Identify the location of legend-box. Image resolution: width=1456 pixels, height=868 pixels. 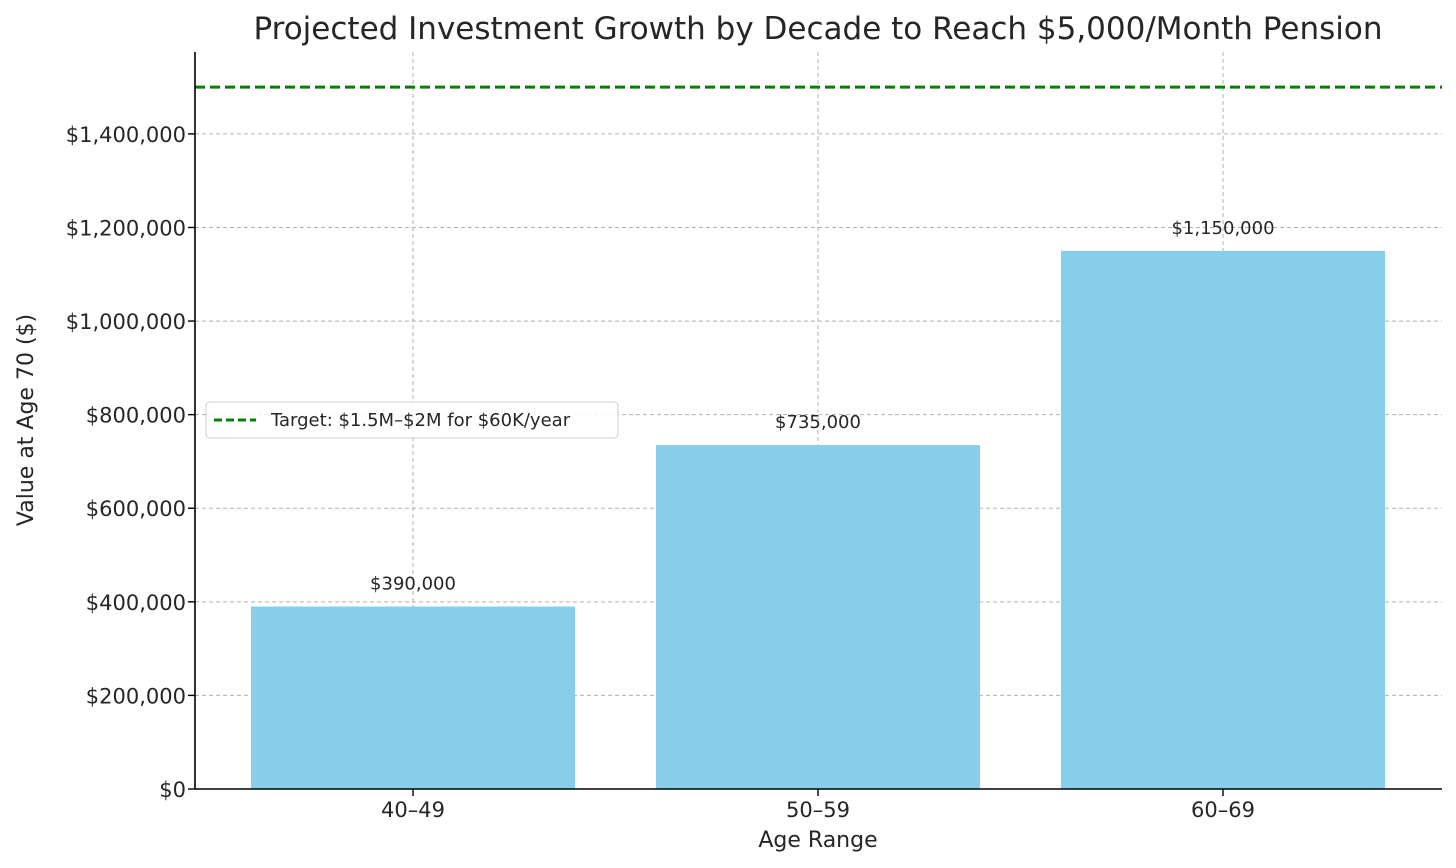
(412, 420).